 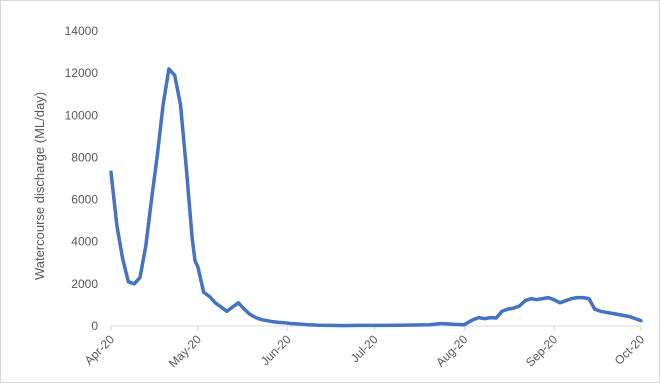 What do you see at coordinates (276, 350) in the screenshot?
I see `x-tick-label: Jun-20` at bounding box center [276, 350].